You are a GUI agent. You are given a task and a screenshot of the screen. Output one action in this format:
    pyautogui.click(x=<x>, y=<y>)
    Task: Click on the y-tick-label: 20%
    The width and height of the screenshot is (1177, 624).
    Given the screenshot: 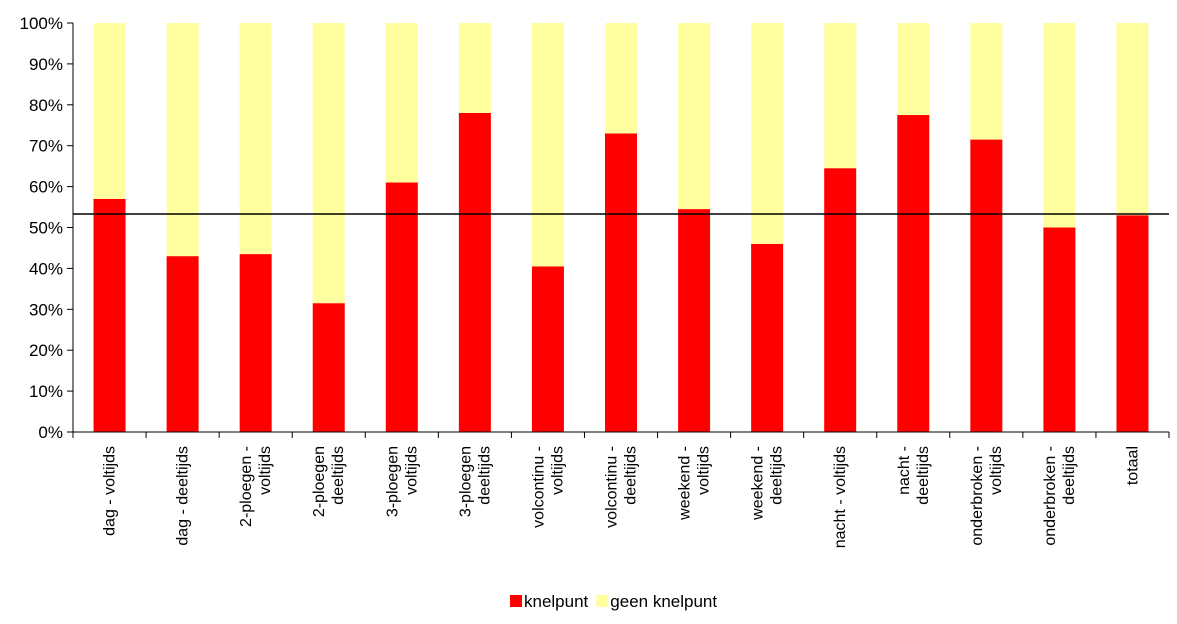 What is the action you would take?
    pyautogui.click(x=46, y=350)
    